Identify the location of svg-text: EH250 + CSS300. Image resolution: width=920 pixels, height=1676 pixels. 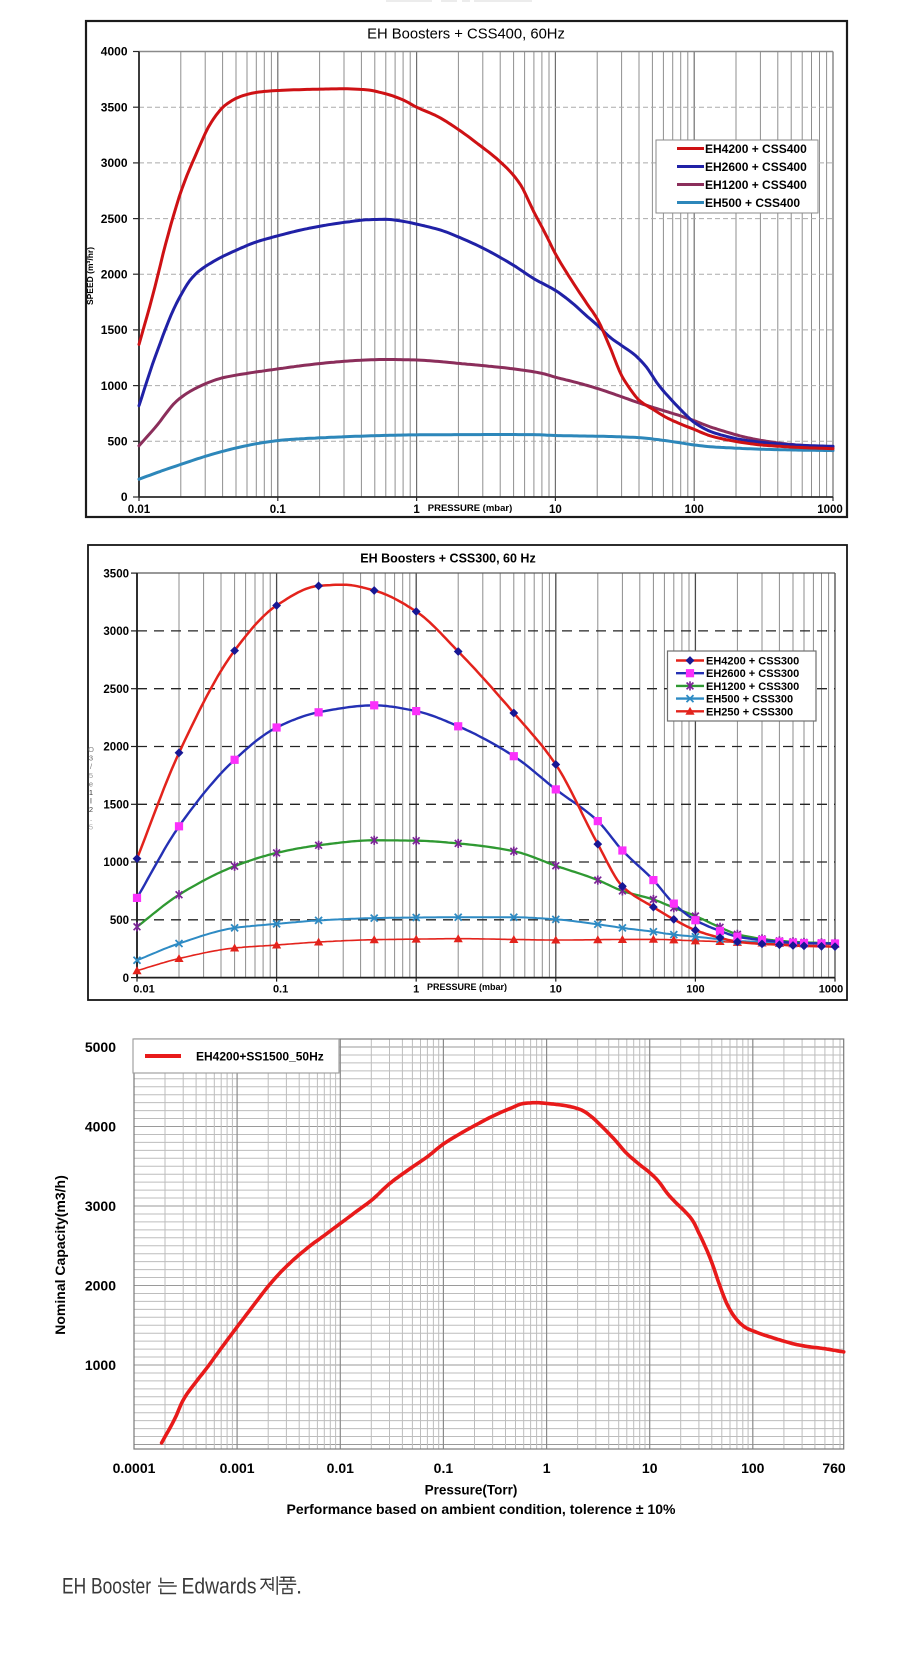
(749, 712).